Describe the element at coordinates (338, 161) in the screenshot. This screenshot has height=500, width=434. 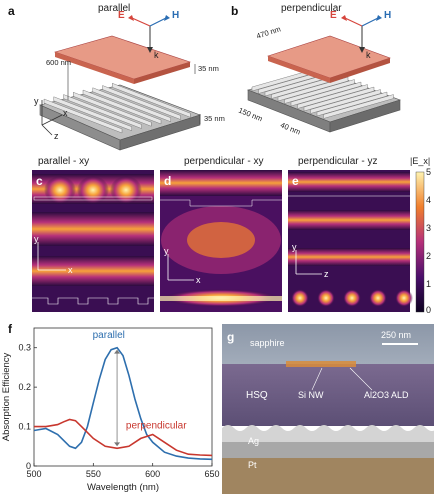
I see `panel-e-title: perpendicular - yz` at that location.